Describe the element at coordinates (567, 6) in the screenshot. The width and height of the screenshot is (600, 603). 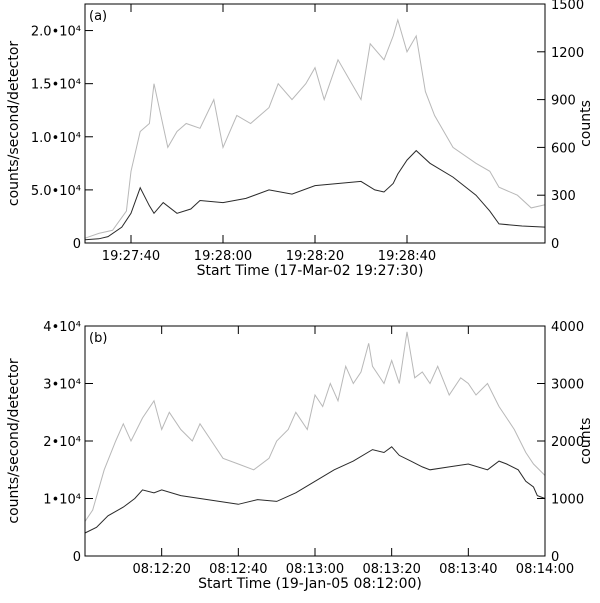
I see `y-right-tick-label: 1500` at that location.